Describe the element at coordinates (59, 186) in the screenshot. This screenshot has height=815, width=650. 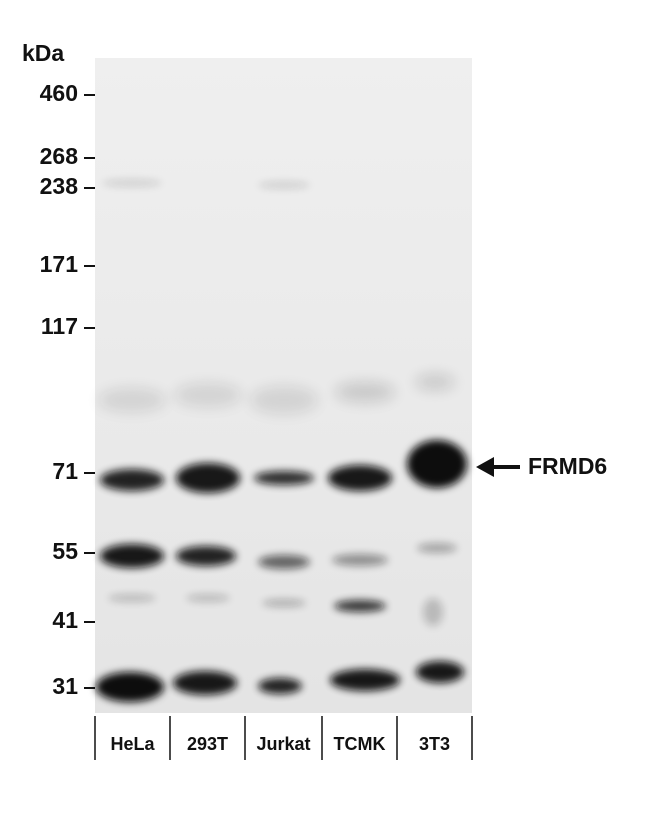
I see `marker-label: 238` at that location.